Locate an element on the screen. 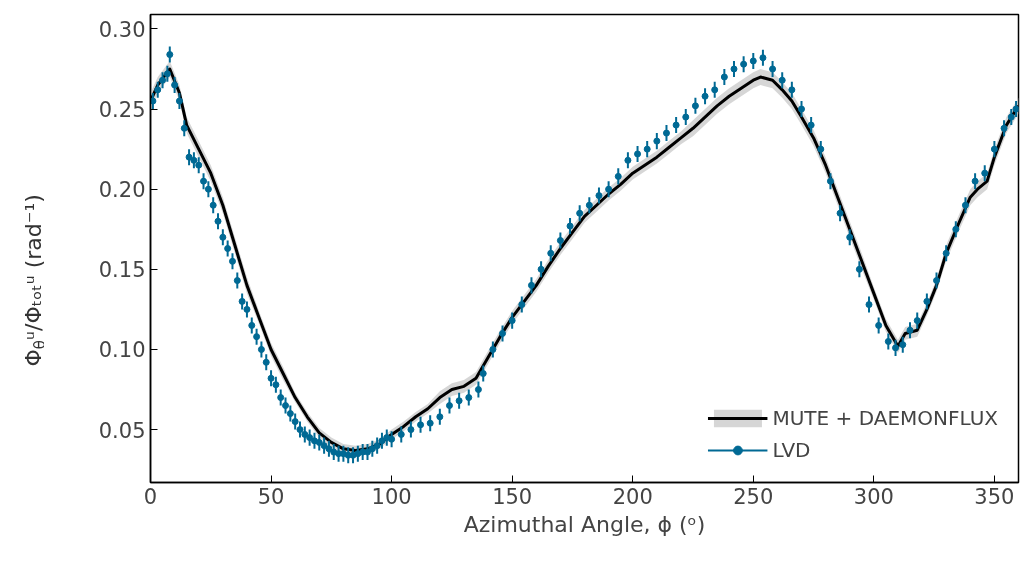  x-tick-label: 350 is located at coordinates (994, 496).